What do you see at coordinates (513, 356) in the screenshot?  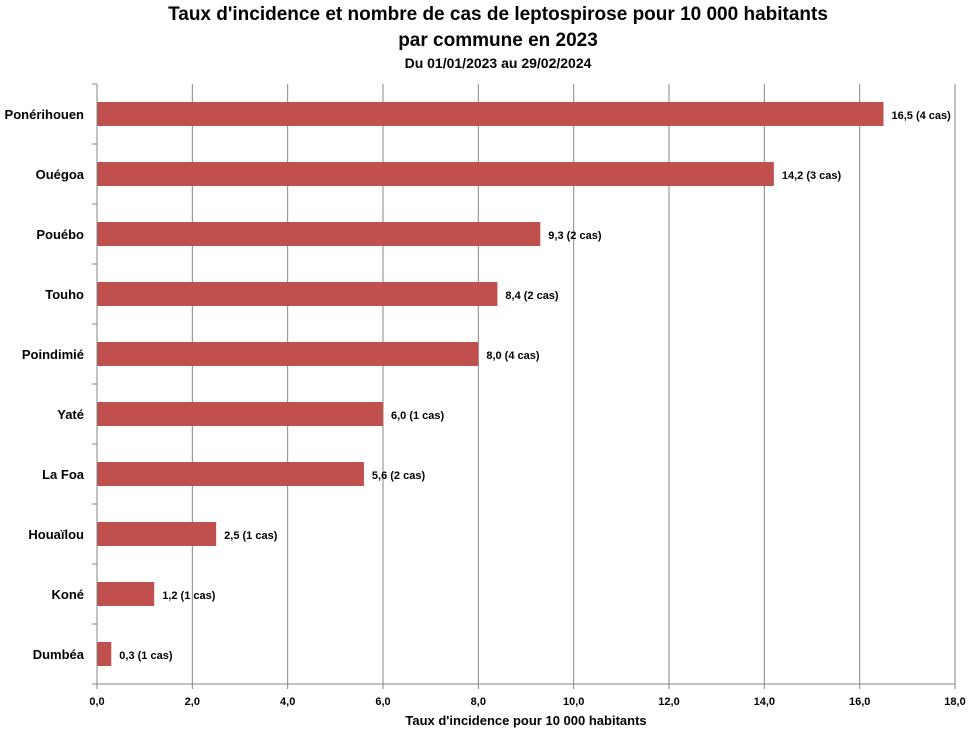 I see `data-label: 8,0 (4 cas)` at bounding box center [513, 356].